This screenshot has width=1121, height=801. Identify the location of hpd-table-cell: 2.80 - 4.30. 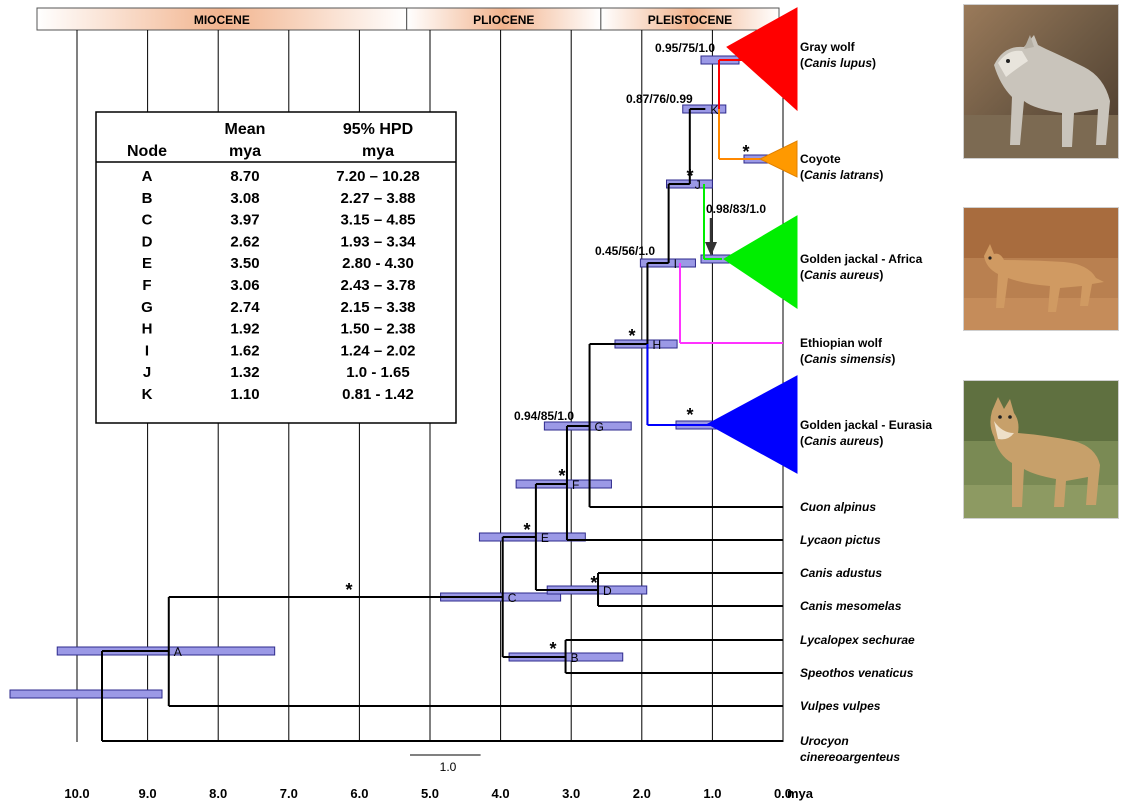
(378, 263).